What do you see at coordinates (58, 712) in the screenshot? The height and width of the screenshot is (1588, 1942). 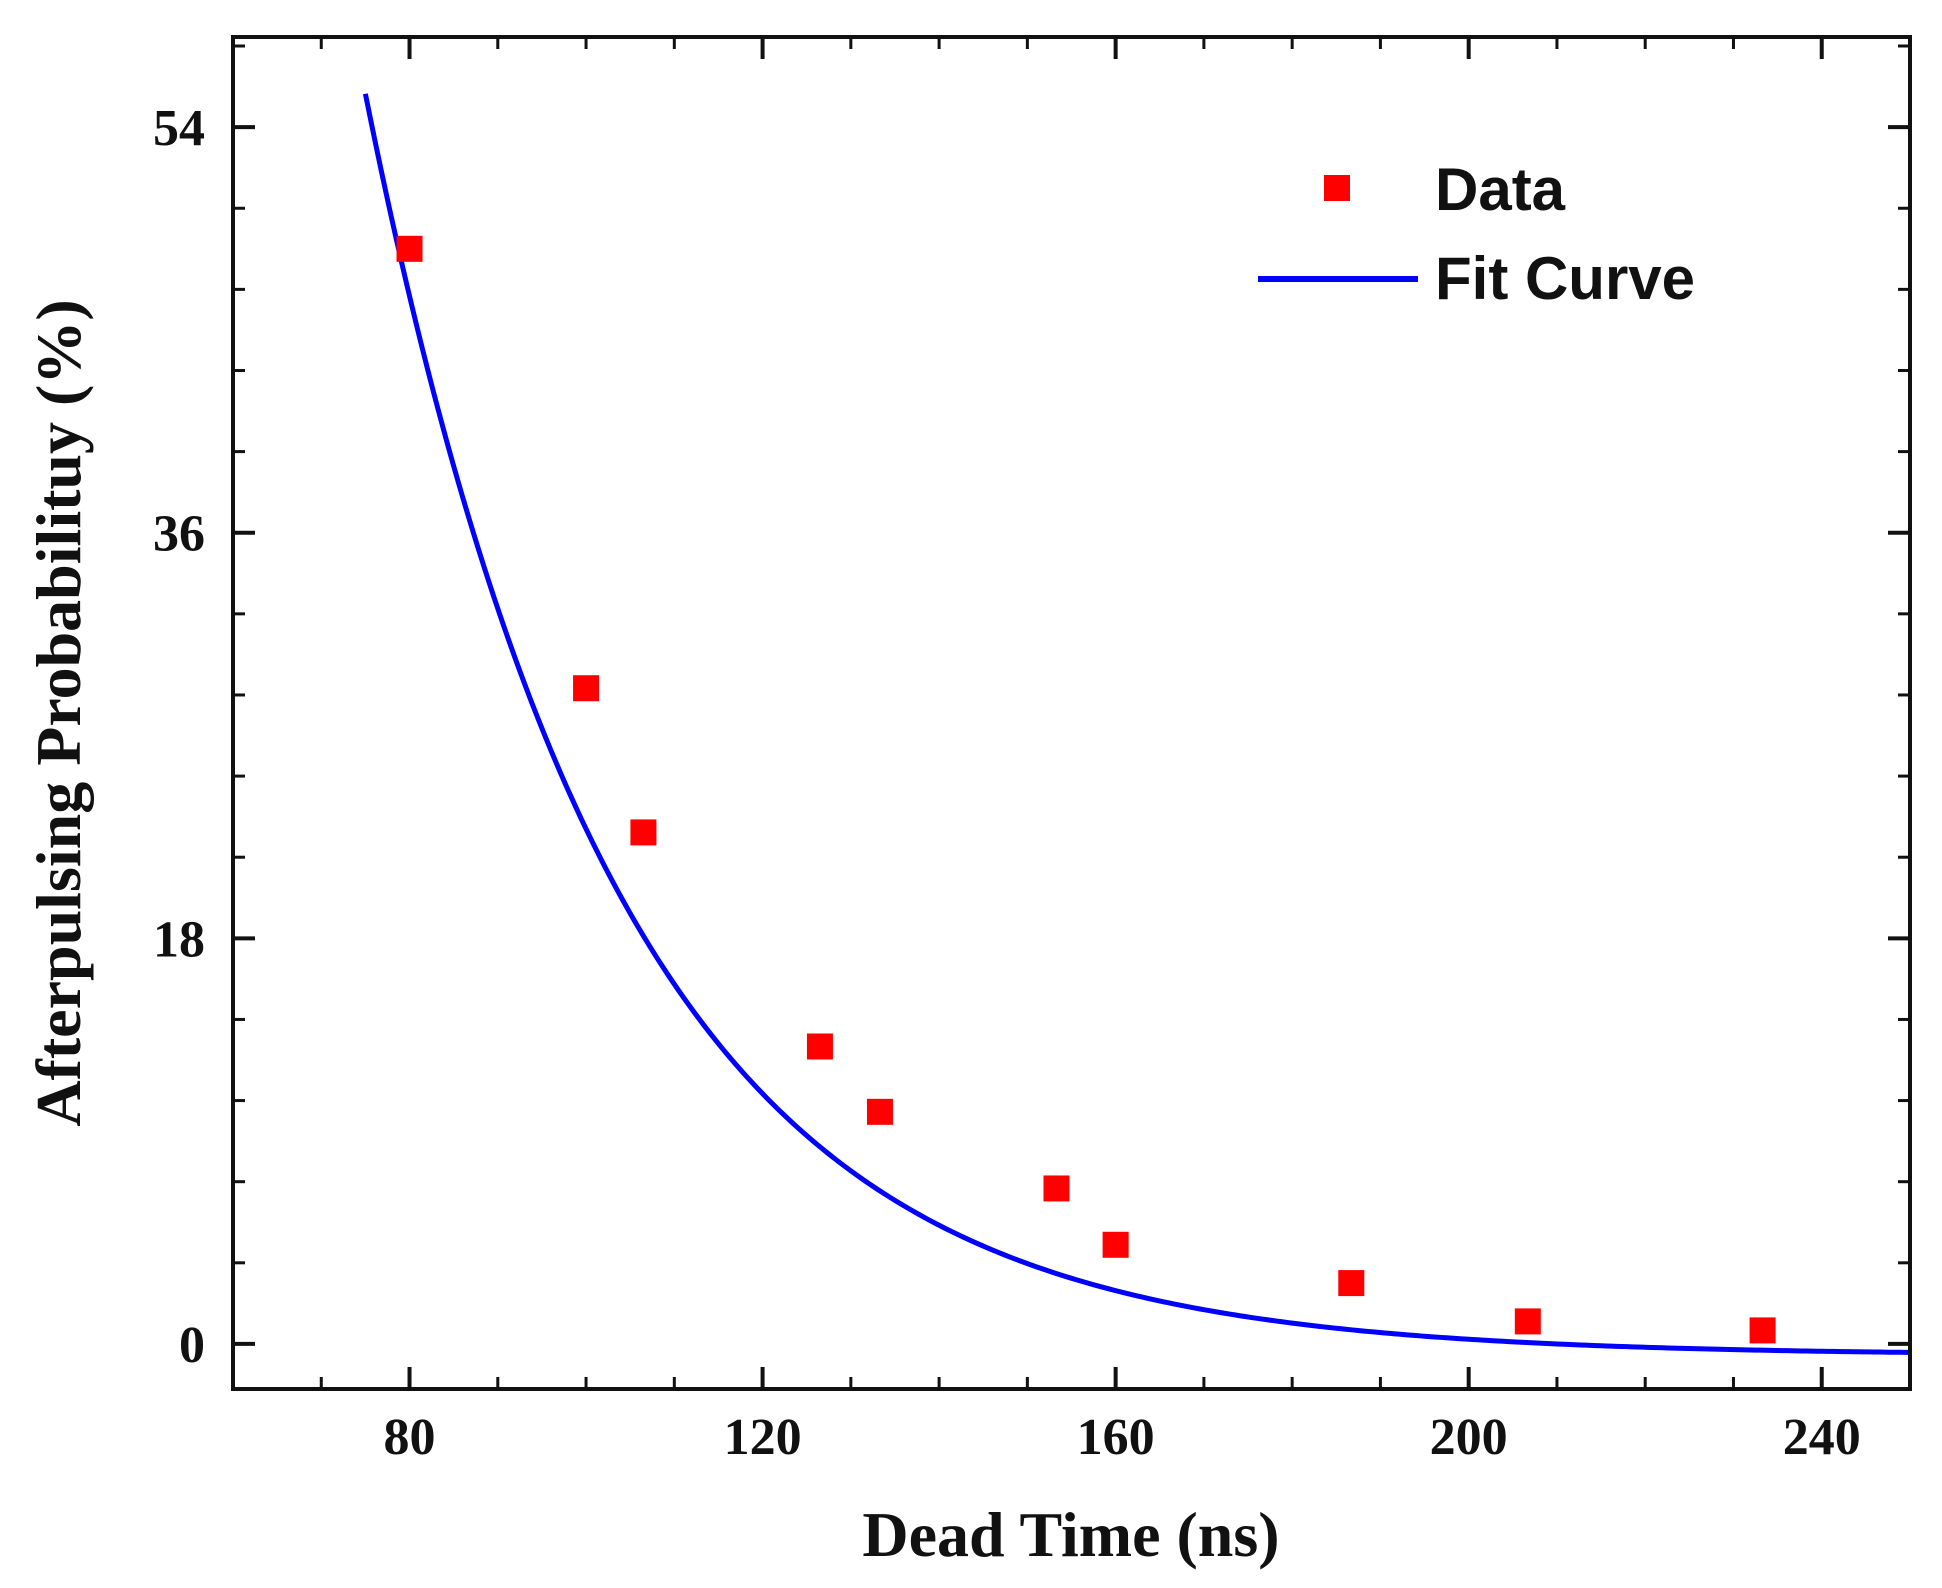 I see `y-axis-title: Afterpulsing Probabilituy (%)` at bounding box center [58, 712].